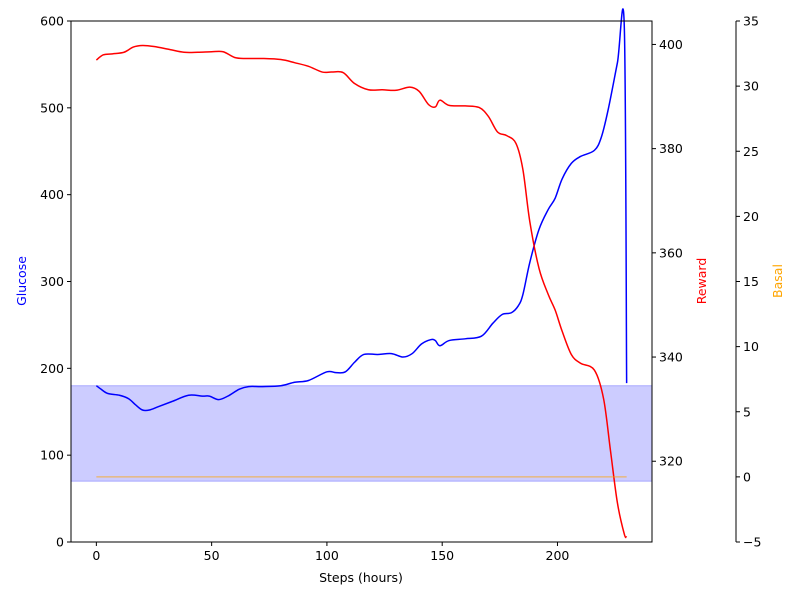 The image size is (800, 600). Describe the element at coordinates (361, 577) in the screenshot. I see `x-axis-title: Steps (hours)` at that location.